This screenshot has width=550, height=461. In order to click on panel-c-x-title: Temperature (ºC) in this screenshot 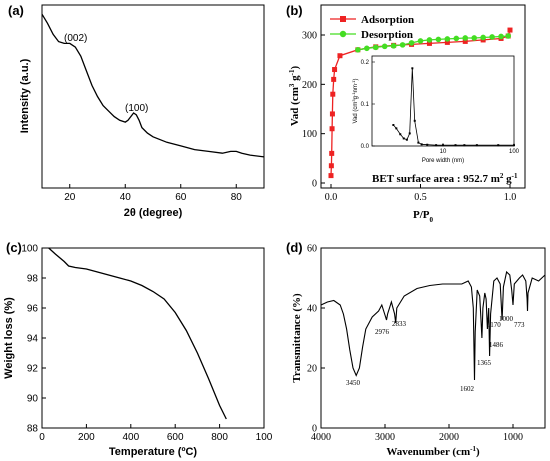, I will do `click(153, 452)`.